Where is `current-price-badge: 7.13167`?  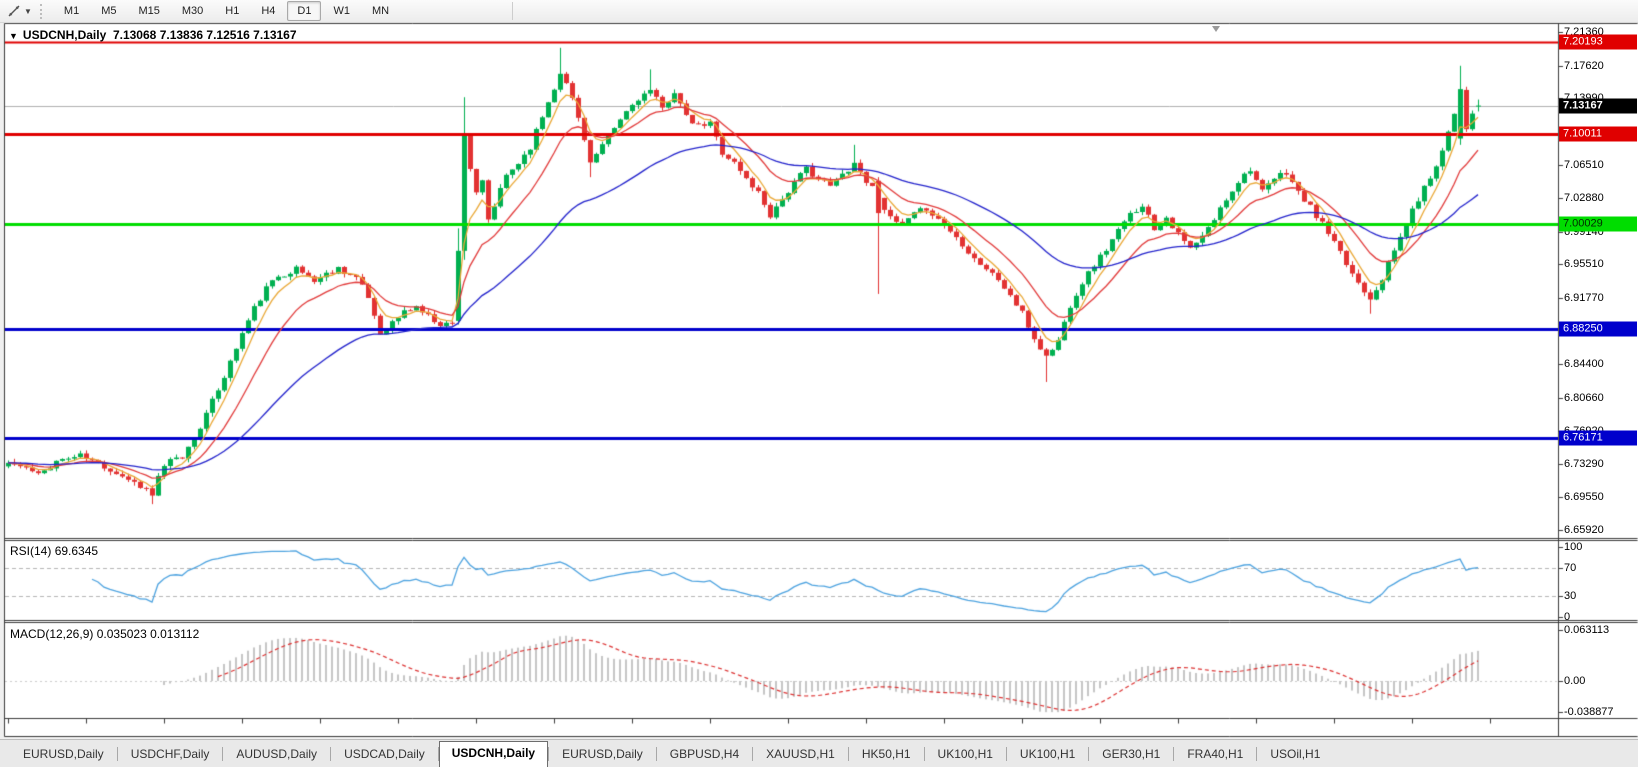
current-price-badge: 7.13167 is located at coordinates (1598, 106).